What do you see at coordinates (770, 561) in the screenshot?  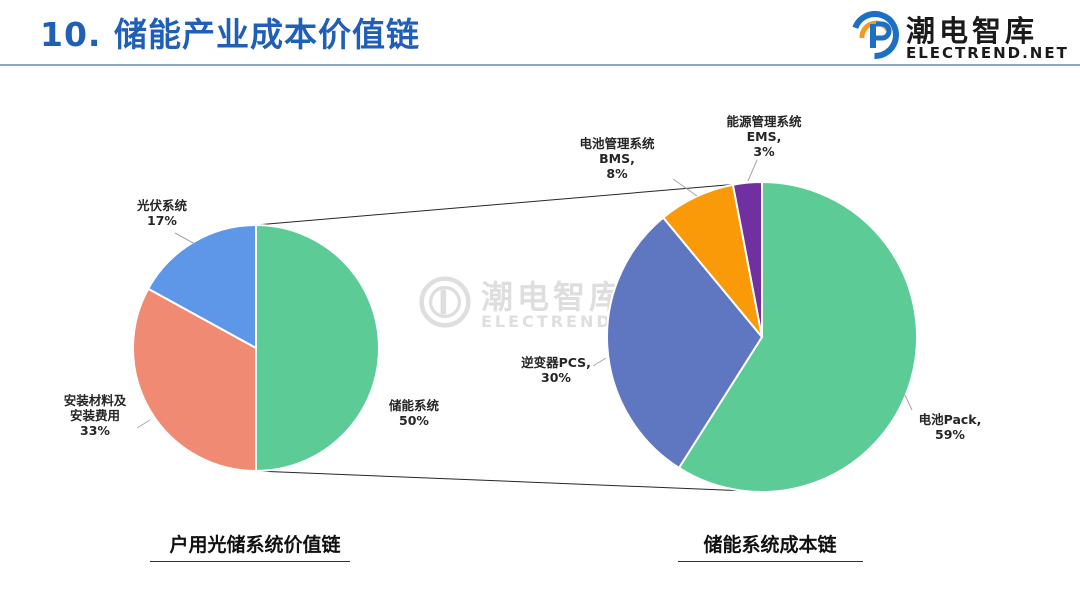 I see `right-caption-underline` at bounding box center [770, 561].